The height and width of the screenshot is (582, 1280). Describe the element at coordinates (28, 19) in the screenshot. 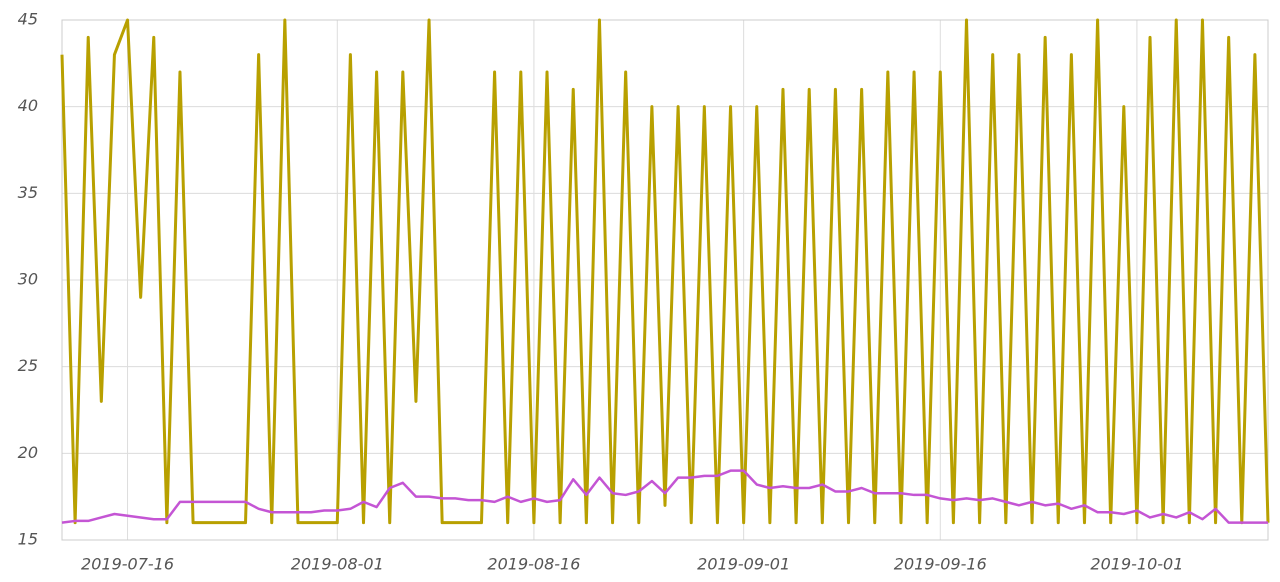

I see `y-tick-label: 45` at that location.